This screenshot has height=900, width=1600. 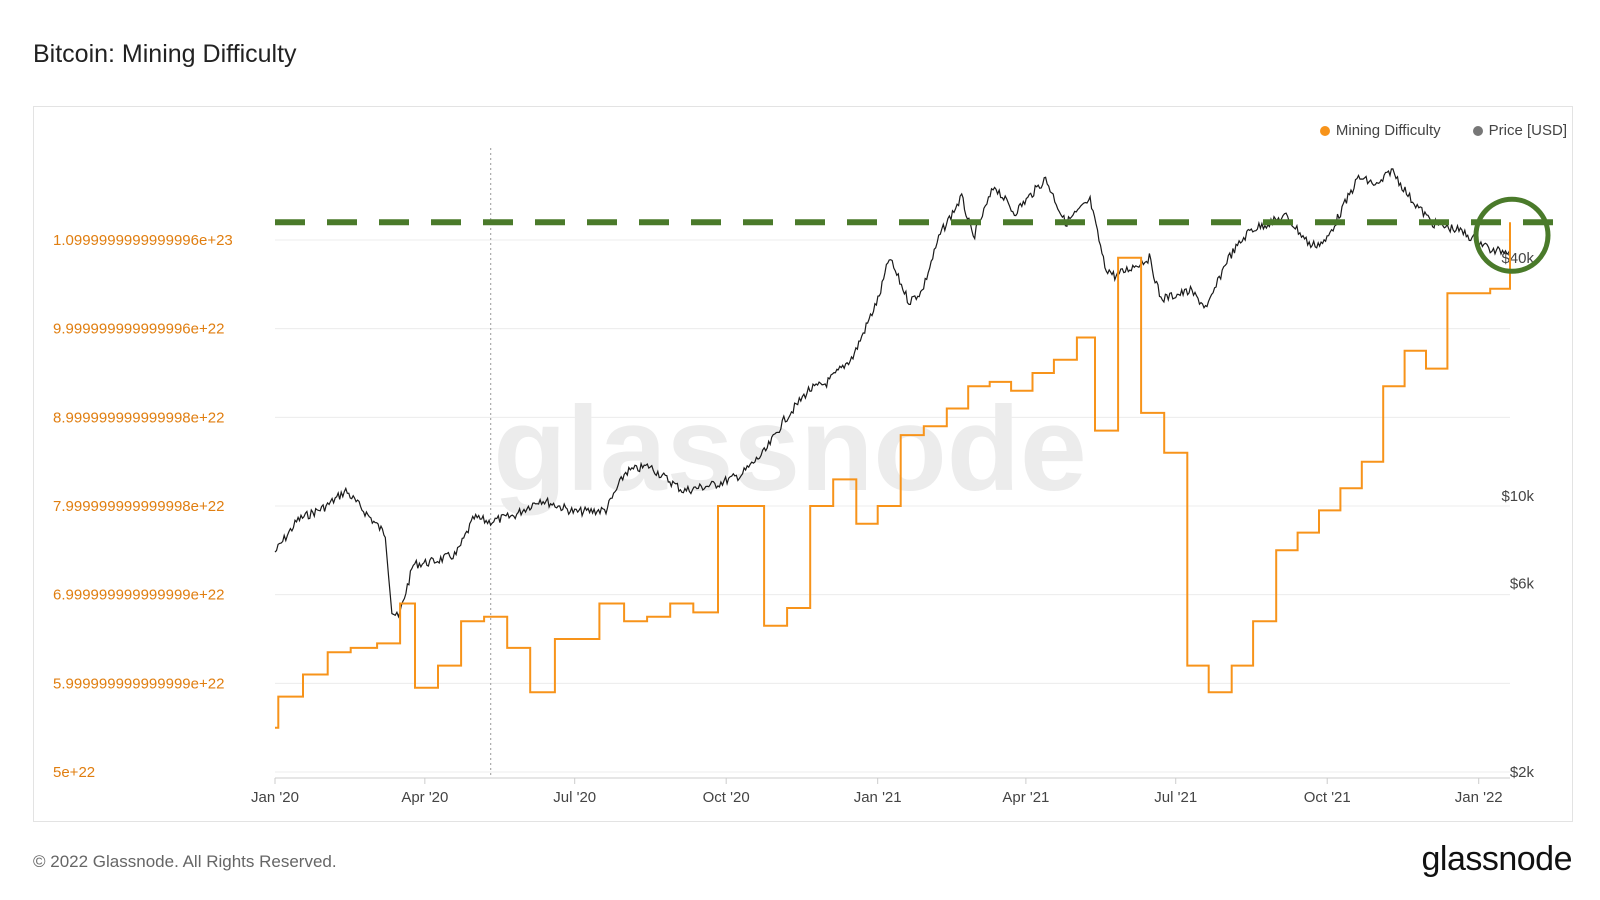 What do you see at coordinates (1324, 130) in the screenshot?
I see `legend-dot-difficulty` at bounding box center [1324, 130].